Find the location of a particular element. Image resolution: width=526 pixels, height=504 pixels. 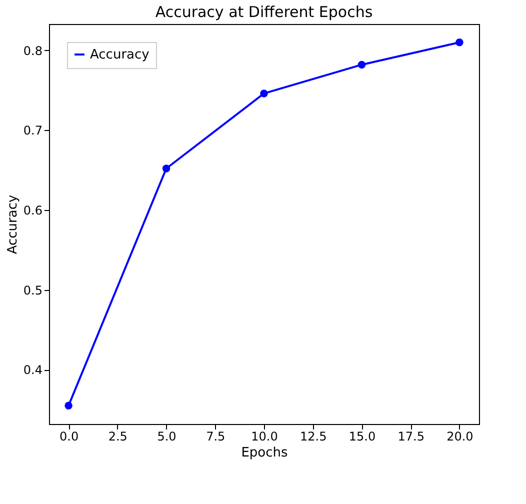

x-tick-label: 7.5 is located at coordinates (216, 437).